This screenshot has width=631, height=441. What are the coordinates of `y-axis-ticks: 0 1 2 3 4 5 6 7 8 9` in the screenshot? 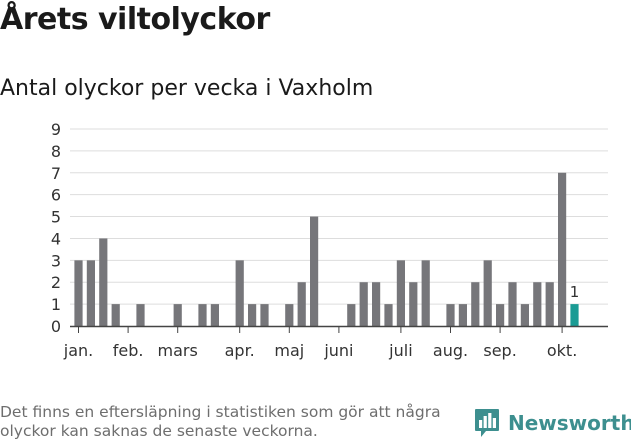 It's located at (56, 228).